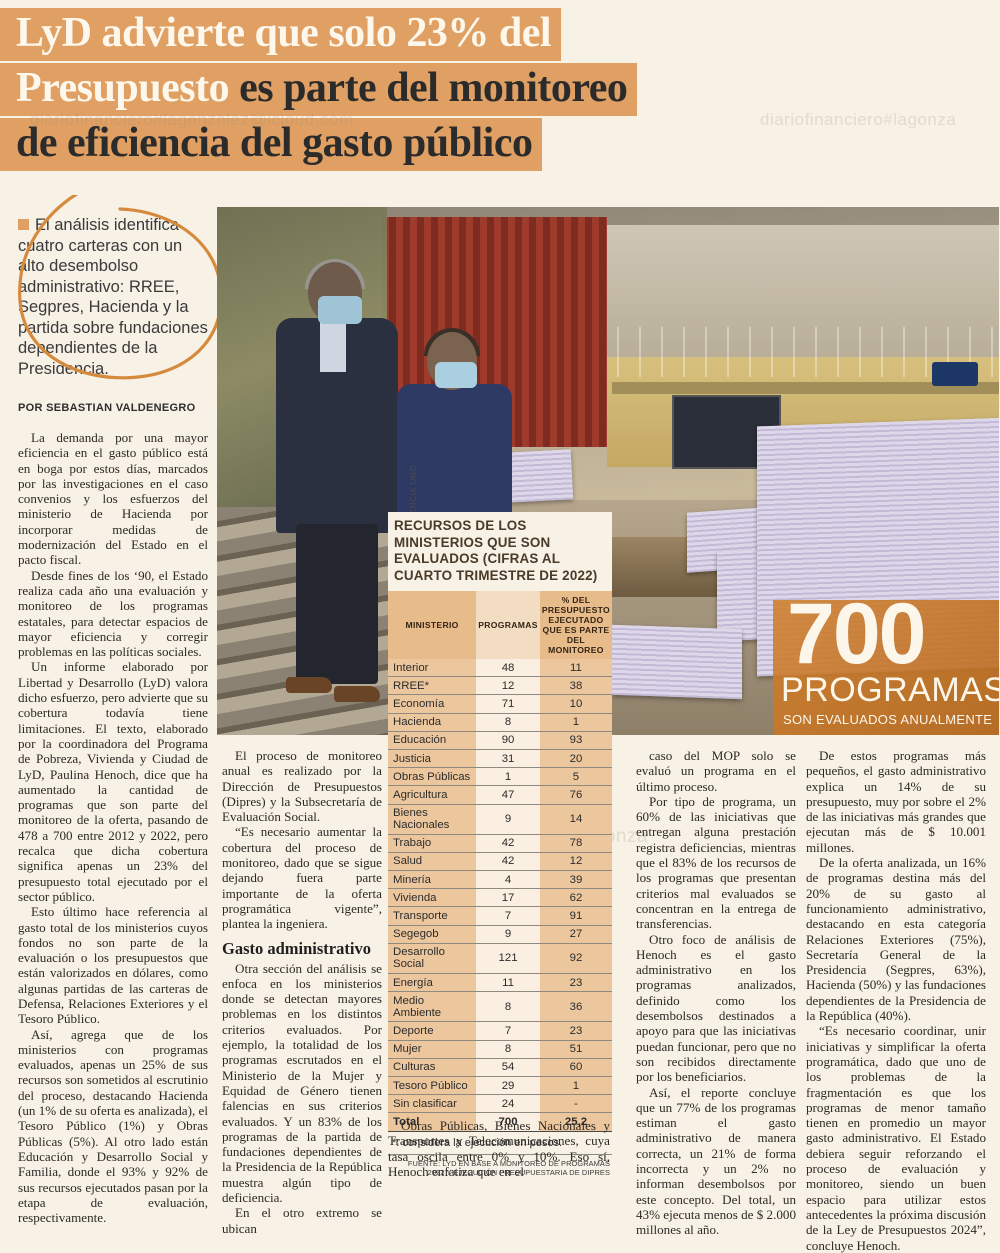 This screenshot has width=1000, height=1253. Describe the element at coordinates (432, 983) in the screenshot. I see `cell-ministerio: Energía` at that location.